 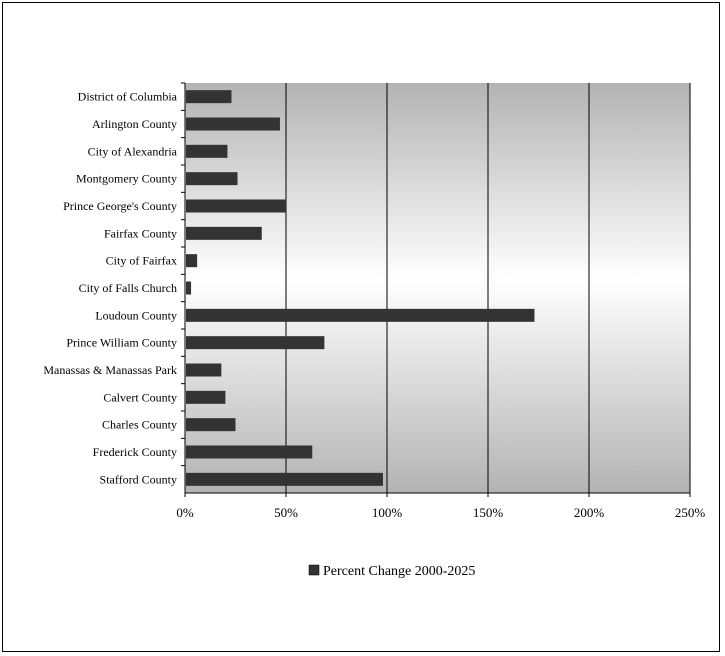 What do you see at coordinates (134, 124) in the screenshot?
I see `category-label: Arlington County` at bounding box center [134, 124].